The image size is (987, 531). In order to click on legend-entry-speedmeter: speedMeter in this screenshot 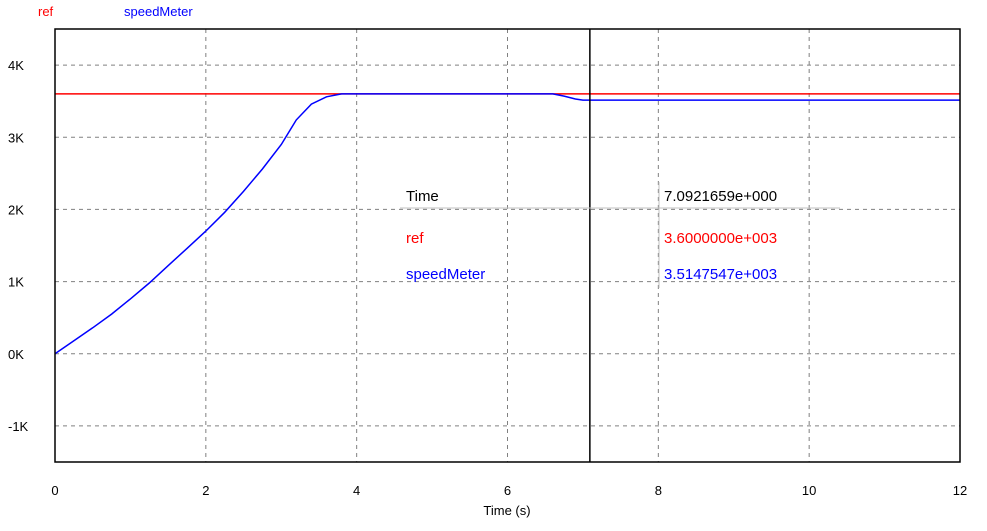, I will do `click(158, 11)`.